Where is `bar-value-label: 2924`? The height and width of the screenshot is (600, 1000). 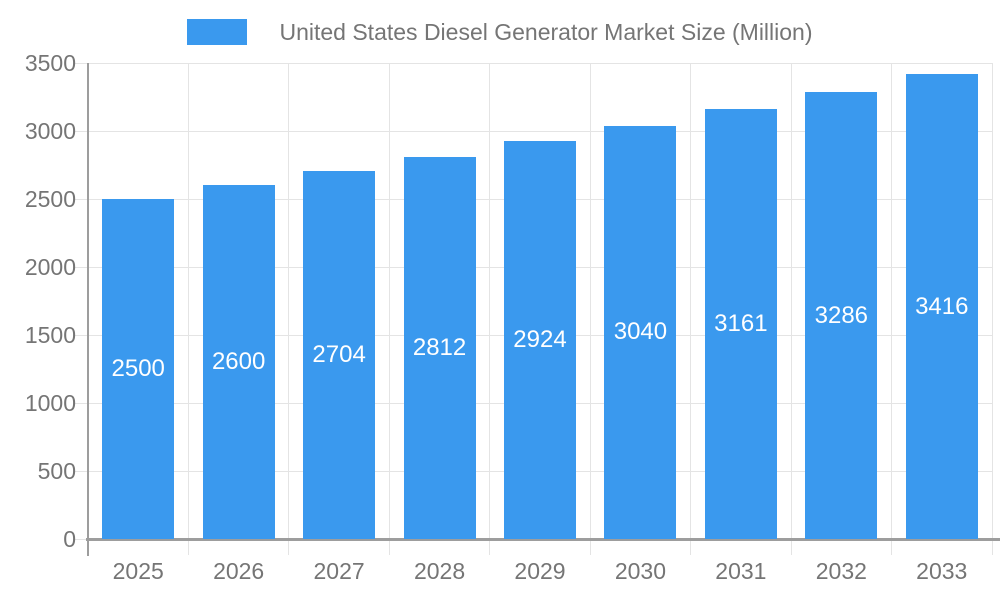 bar-value-label: 2924 is located at coordinates (540, 340).